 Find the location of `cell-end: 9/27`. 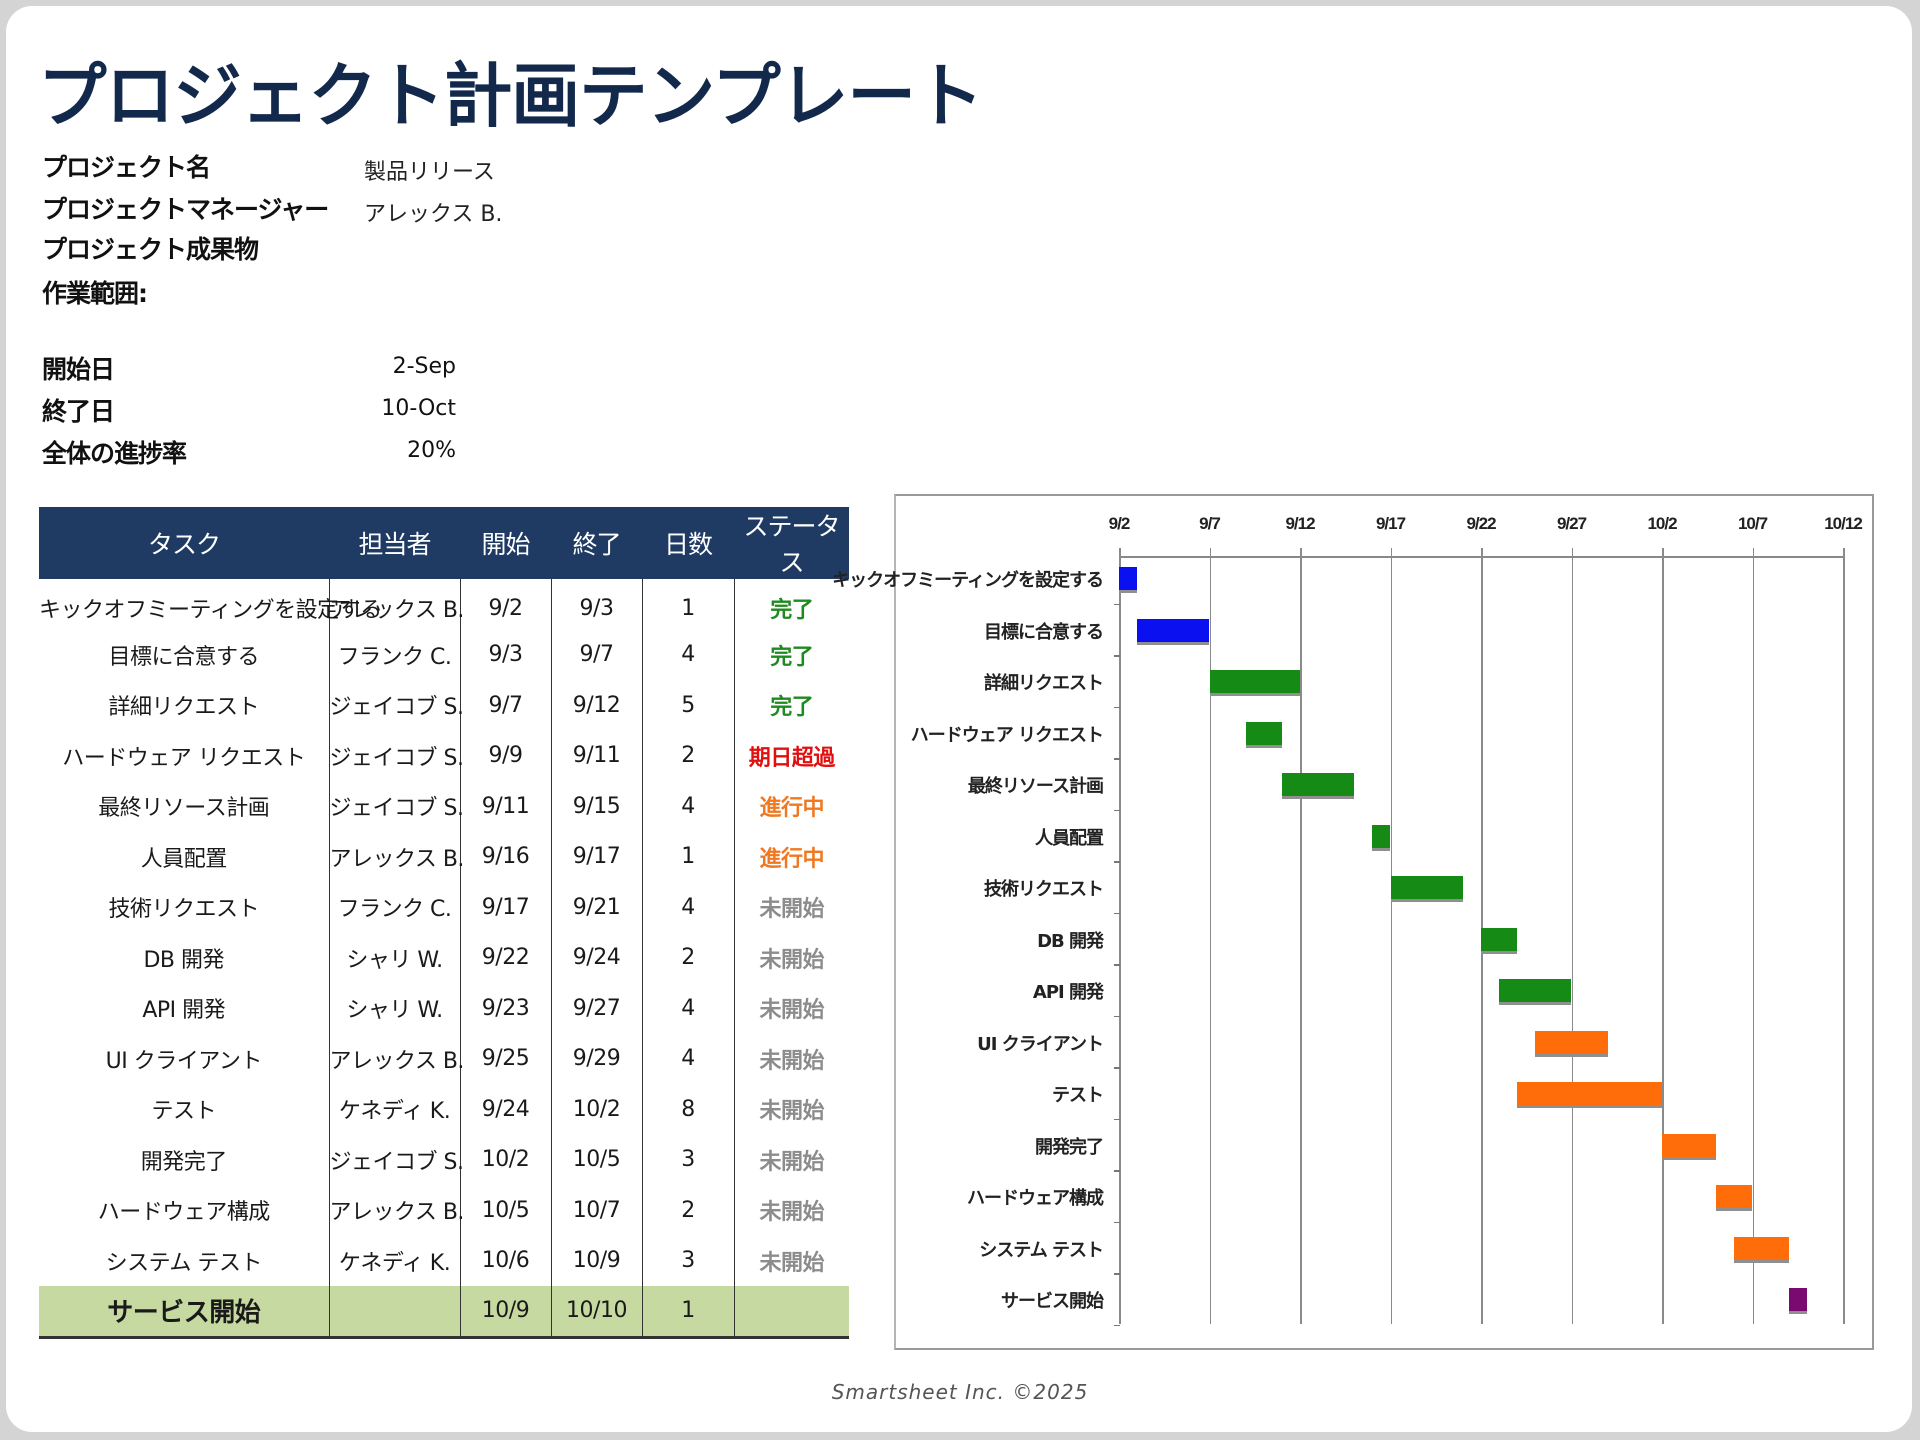

cell-end: 9/27 is located at coordinates (596, 1008).